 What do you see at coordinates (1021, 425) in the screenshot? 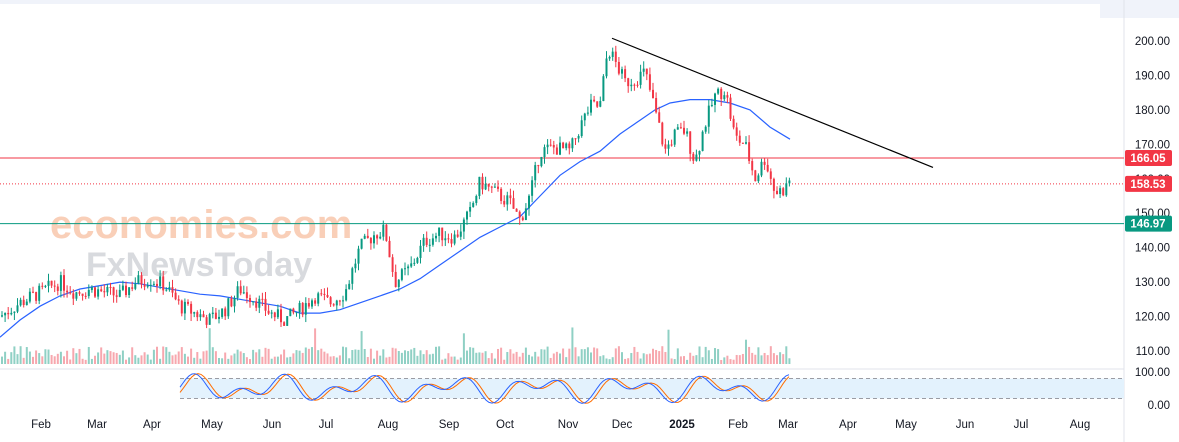
I see `x-tick-label: Jul` at bounding box center [1021, 425].